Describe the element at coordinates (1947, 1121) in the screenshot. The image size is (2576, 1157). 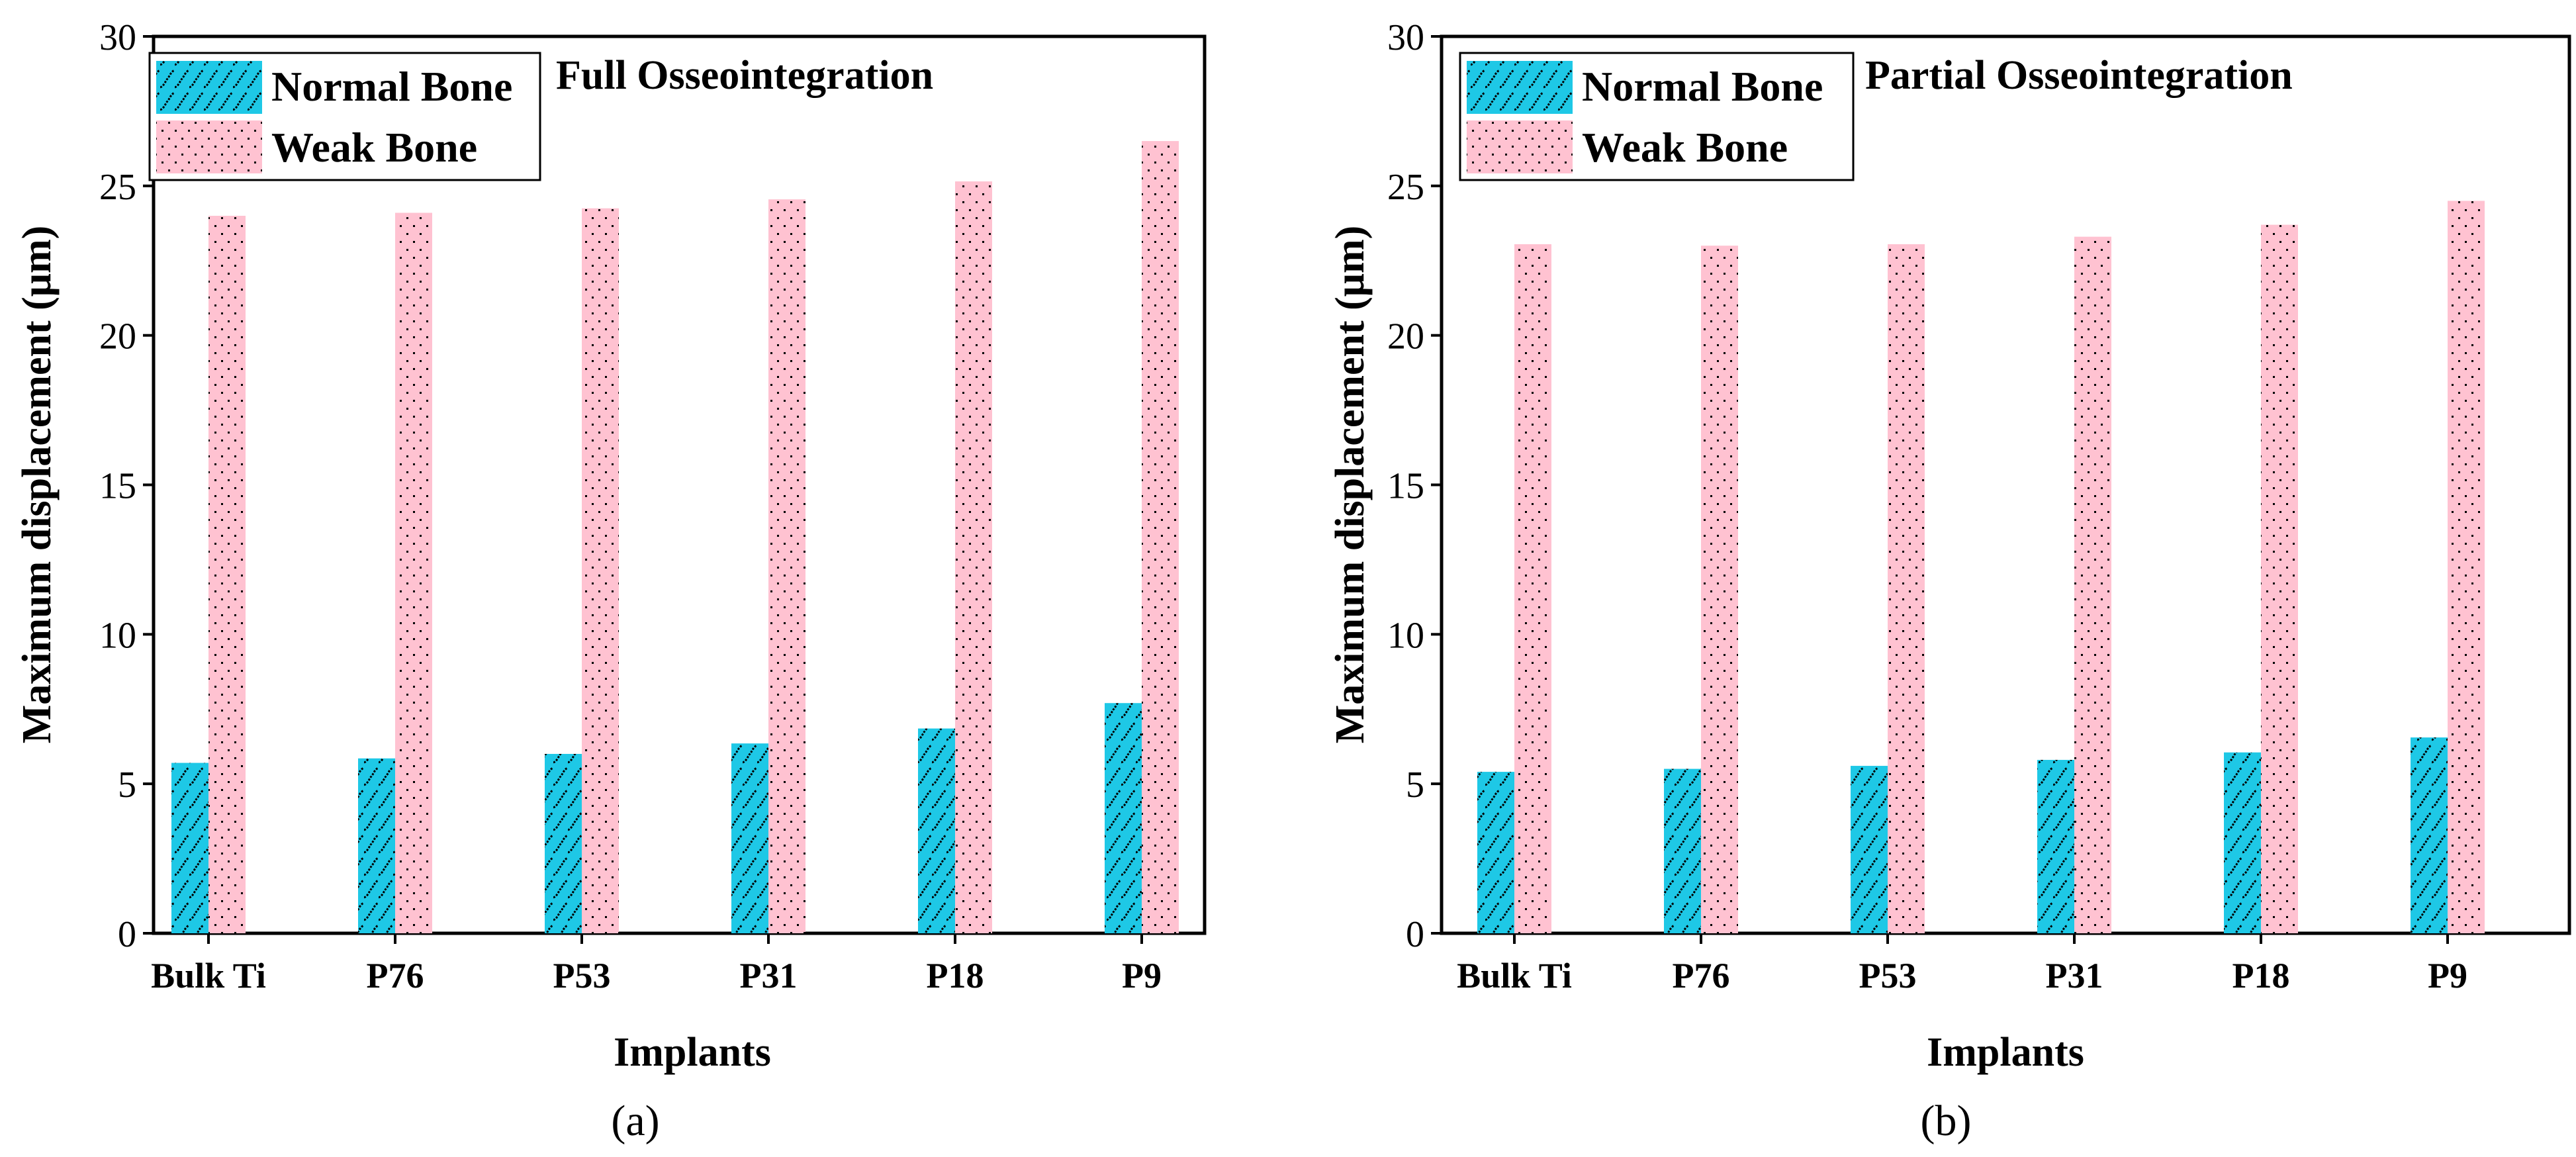
I see `panel-label-b: (b)` at that location.